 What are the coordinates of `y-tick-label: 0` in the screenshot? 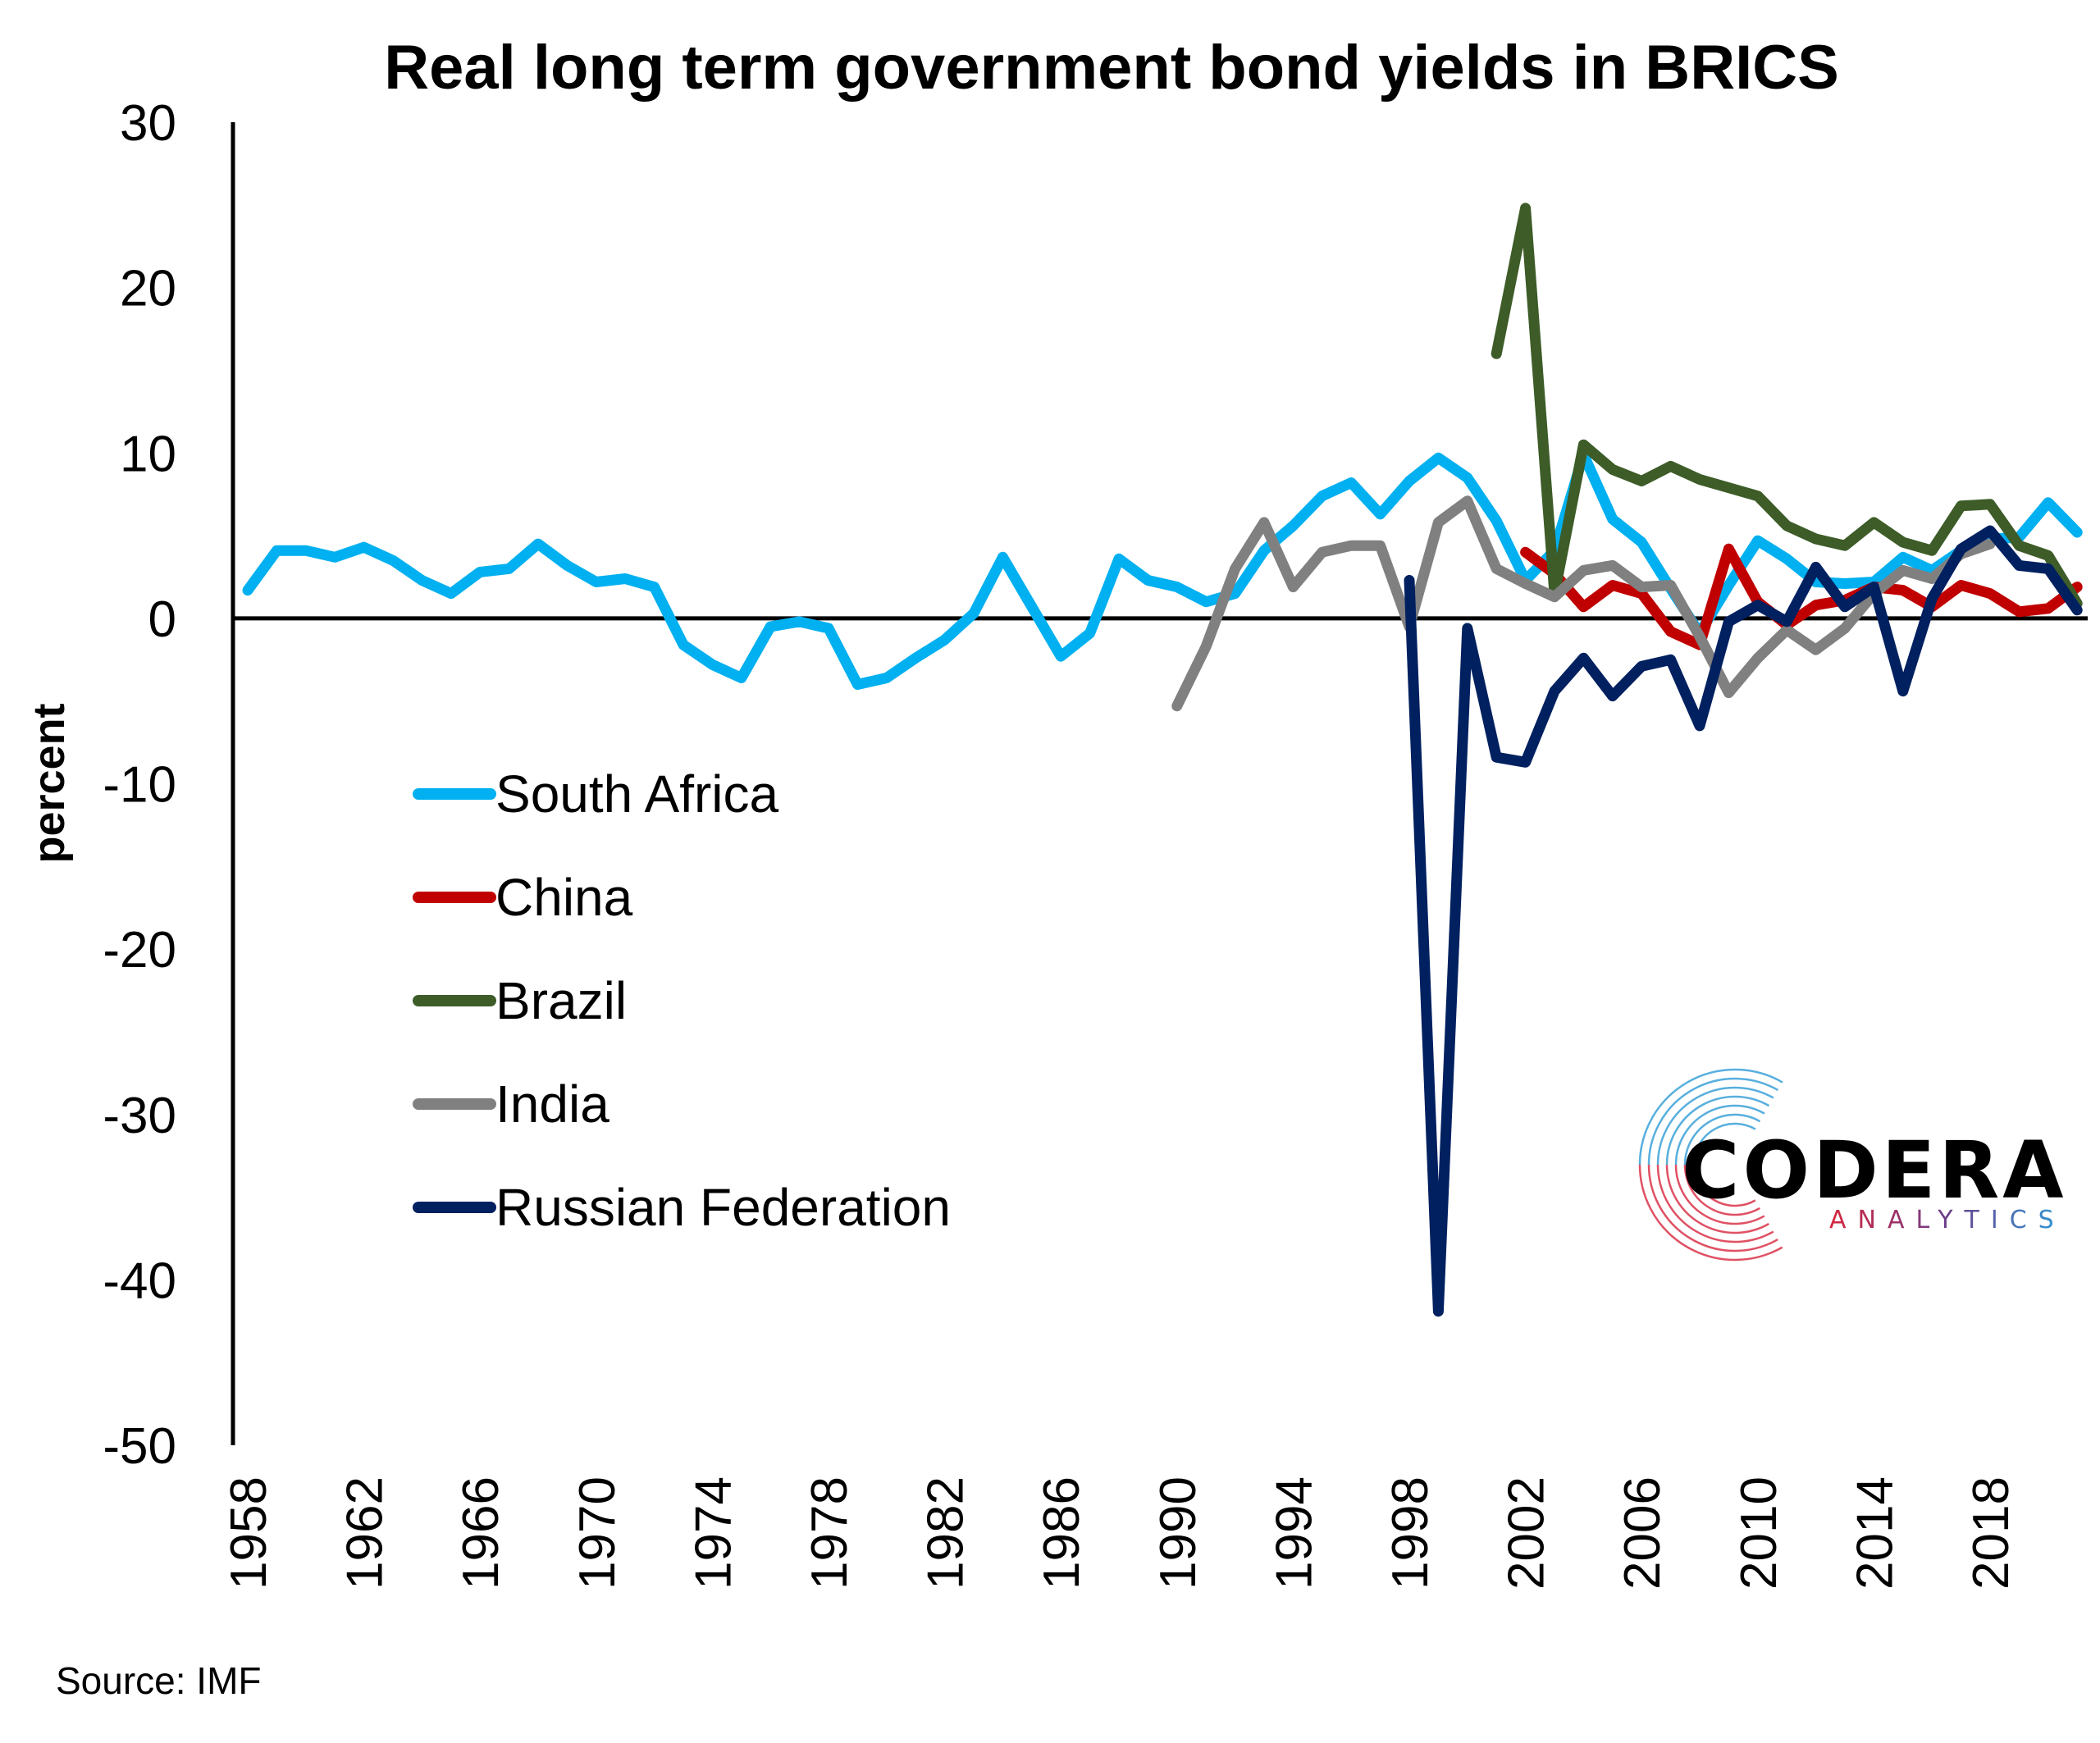 It's located at (162, 619).